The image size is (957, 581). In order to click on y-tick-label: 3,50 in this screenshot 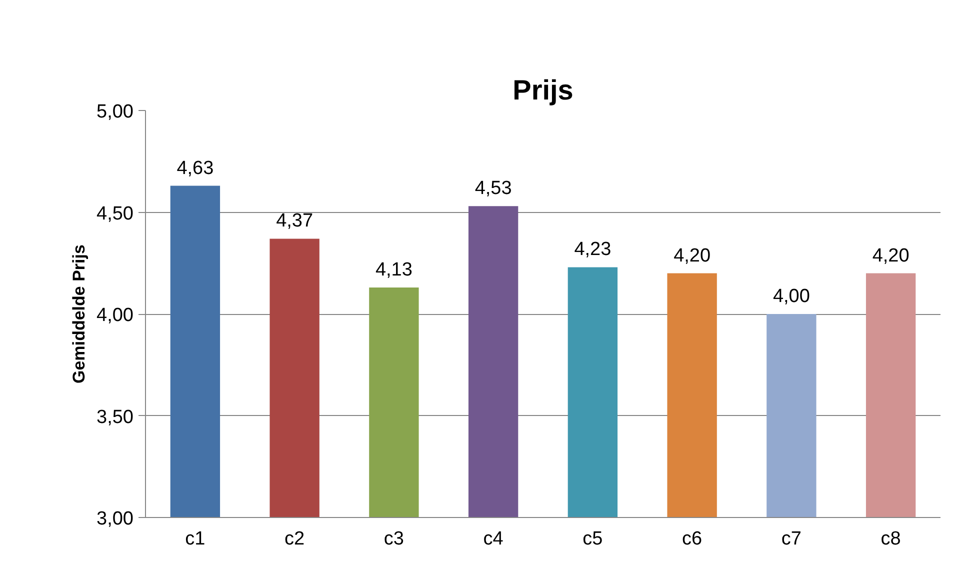, I will do `click(115, 417)`.